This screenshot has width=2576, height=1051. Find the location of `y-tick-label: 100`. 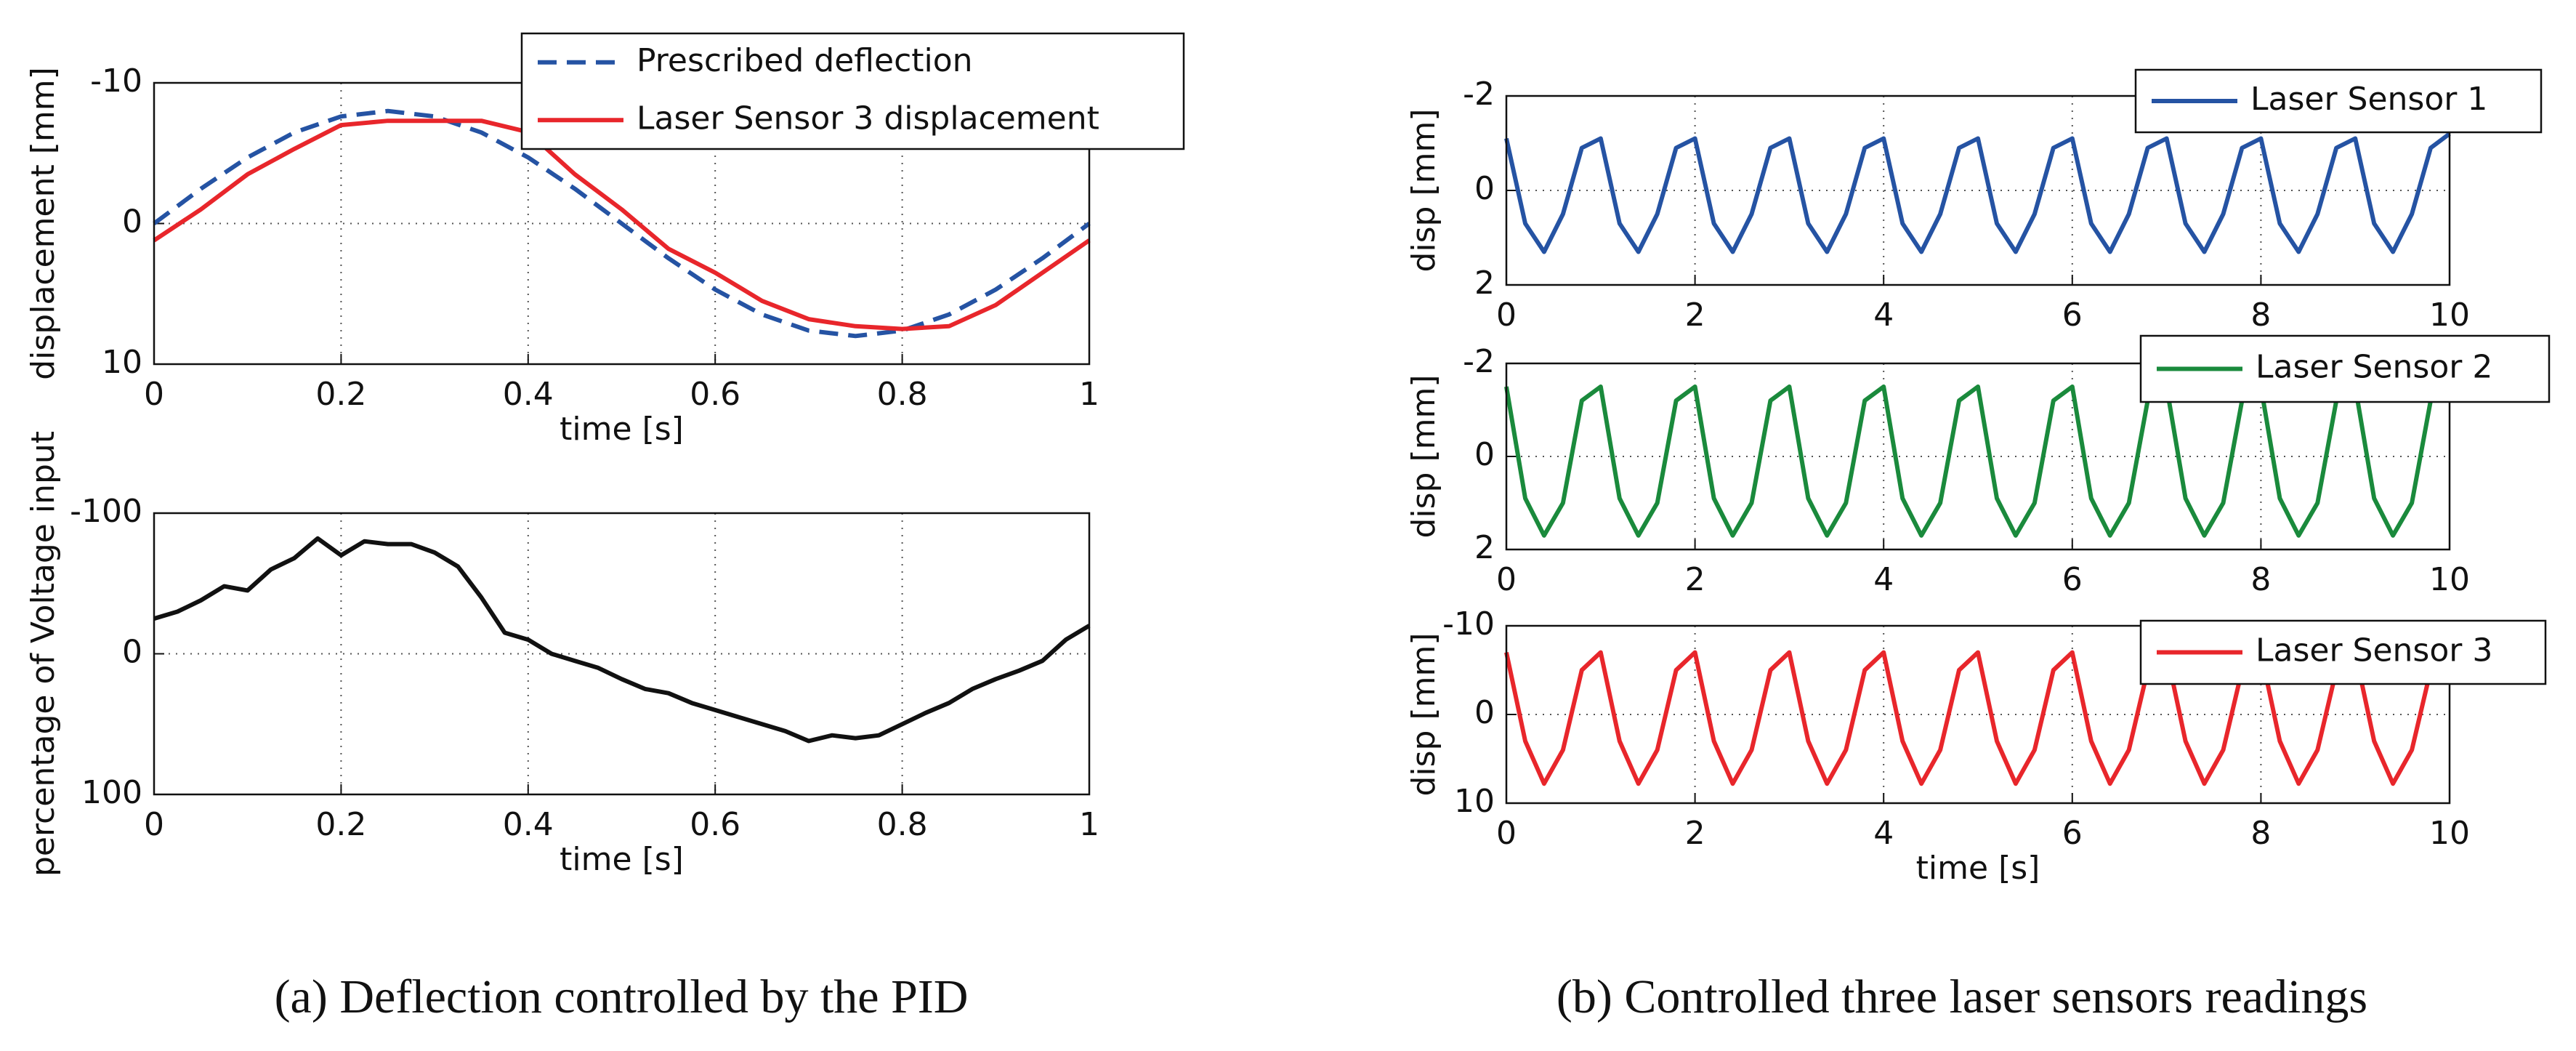

y-tick-label: 100 is located at coordinates (112, 792).